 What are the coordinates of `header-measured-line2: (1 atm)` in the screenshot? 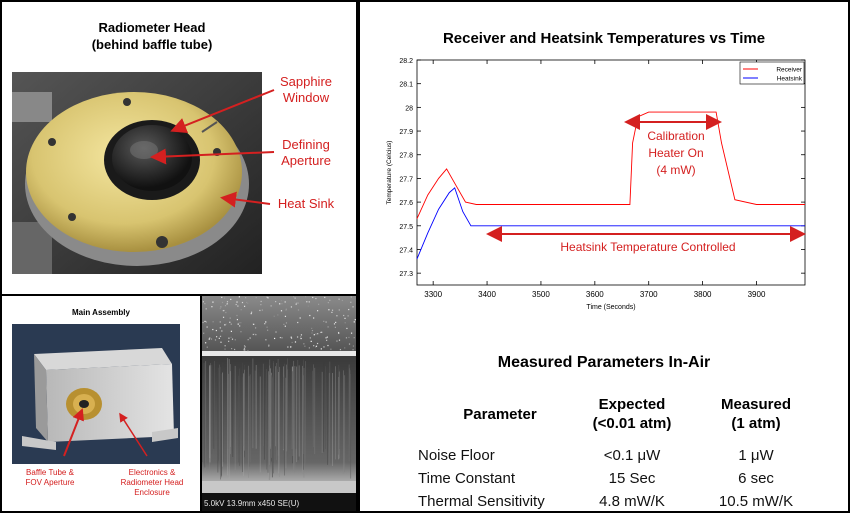 It's located at (756, 423).